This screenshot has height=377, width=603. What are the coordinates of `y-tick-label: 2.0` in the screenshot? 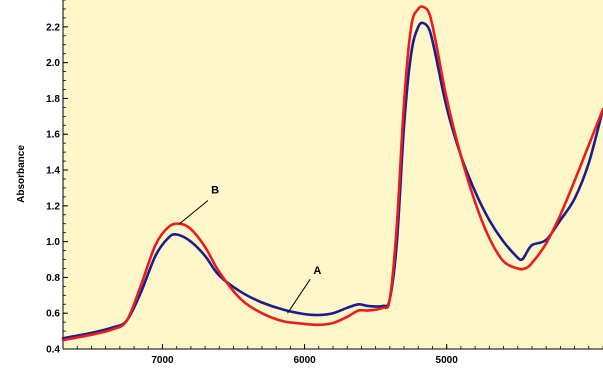 It's located at (53, 63).